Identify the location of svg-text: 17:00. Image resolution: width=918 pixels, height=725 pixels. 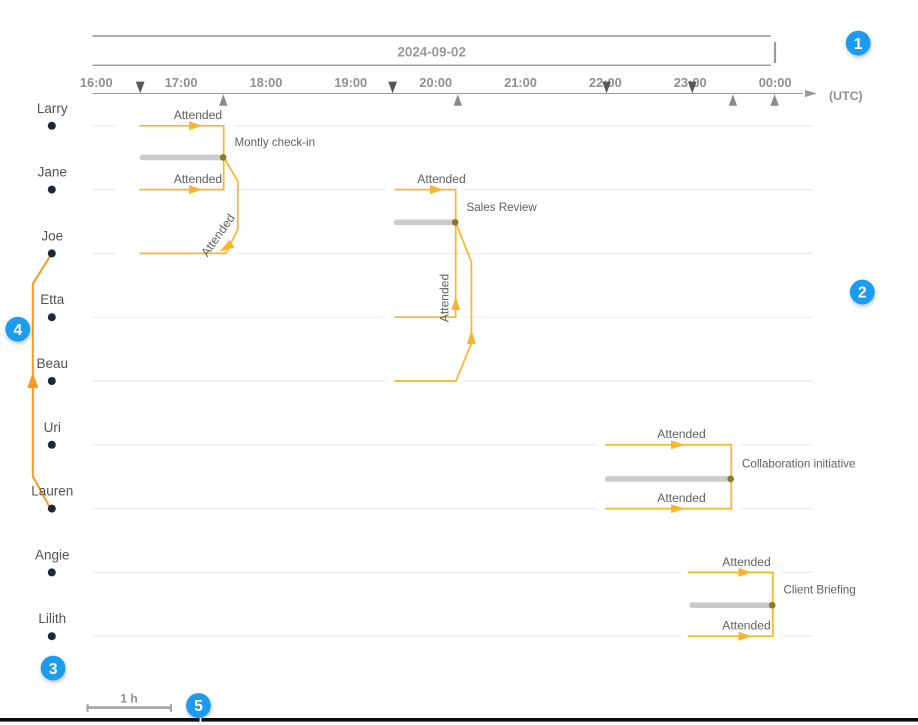
(181, 82).